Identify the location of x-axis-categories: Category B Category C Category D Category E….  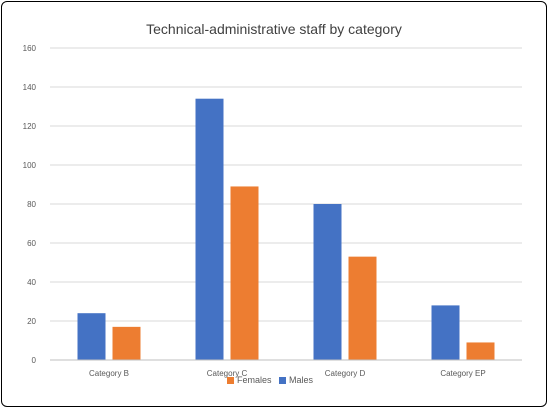
(287, 373).